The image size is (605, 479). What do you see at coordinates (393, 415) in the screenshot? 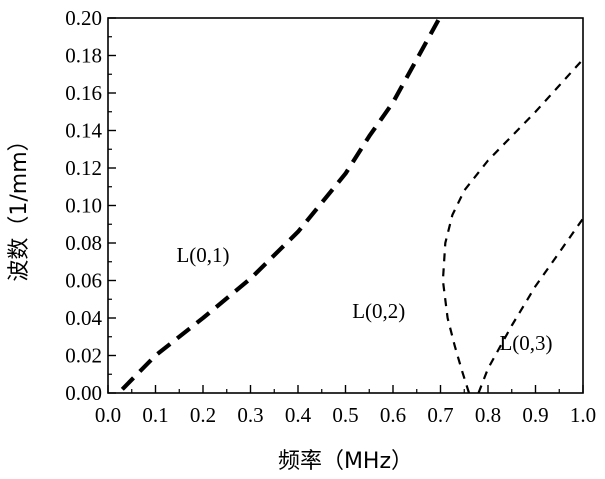
I see `x-tick-label: 0.6` at bounding box center [393, 415].